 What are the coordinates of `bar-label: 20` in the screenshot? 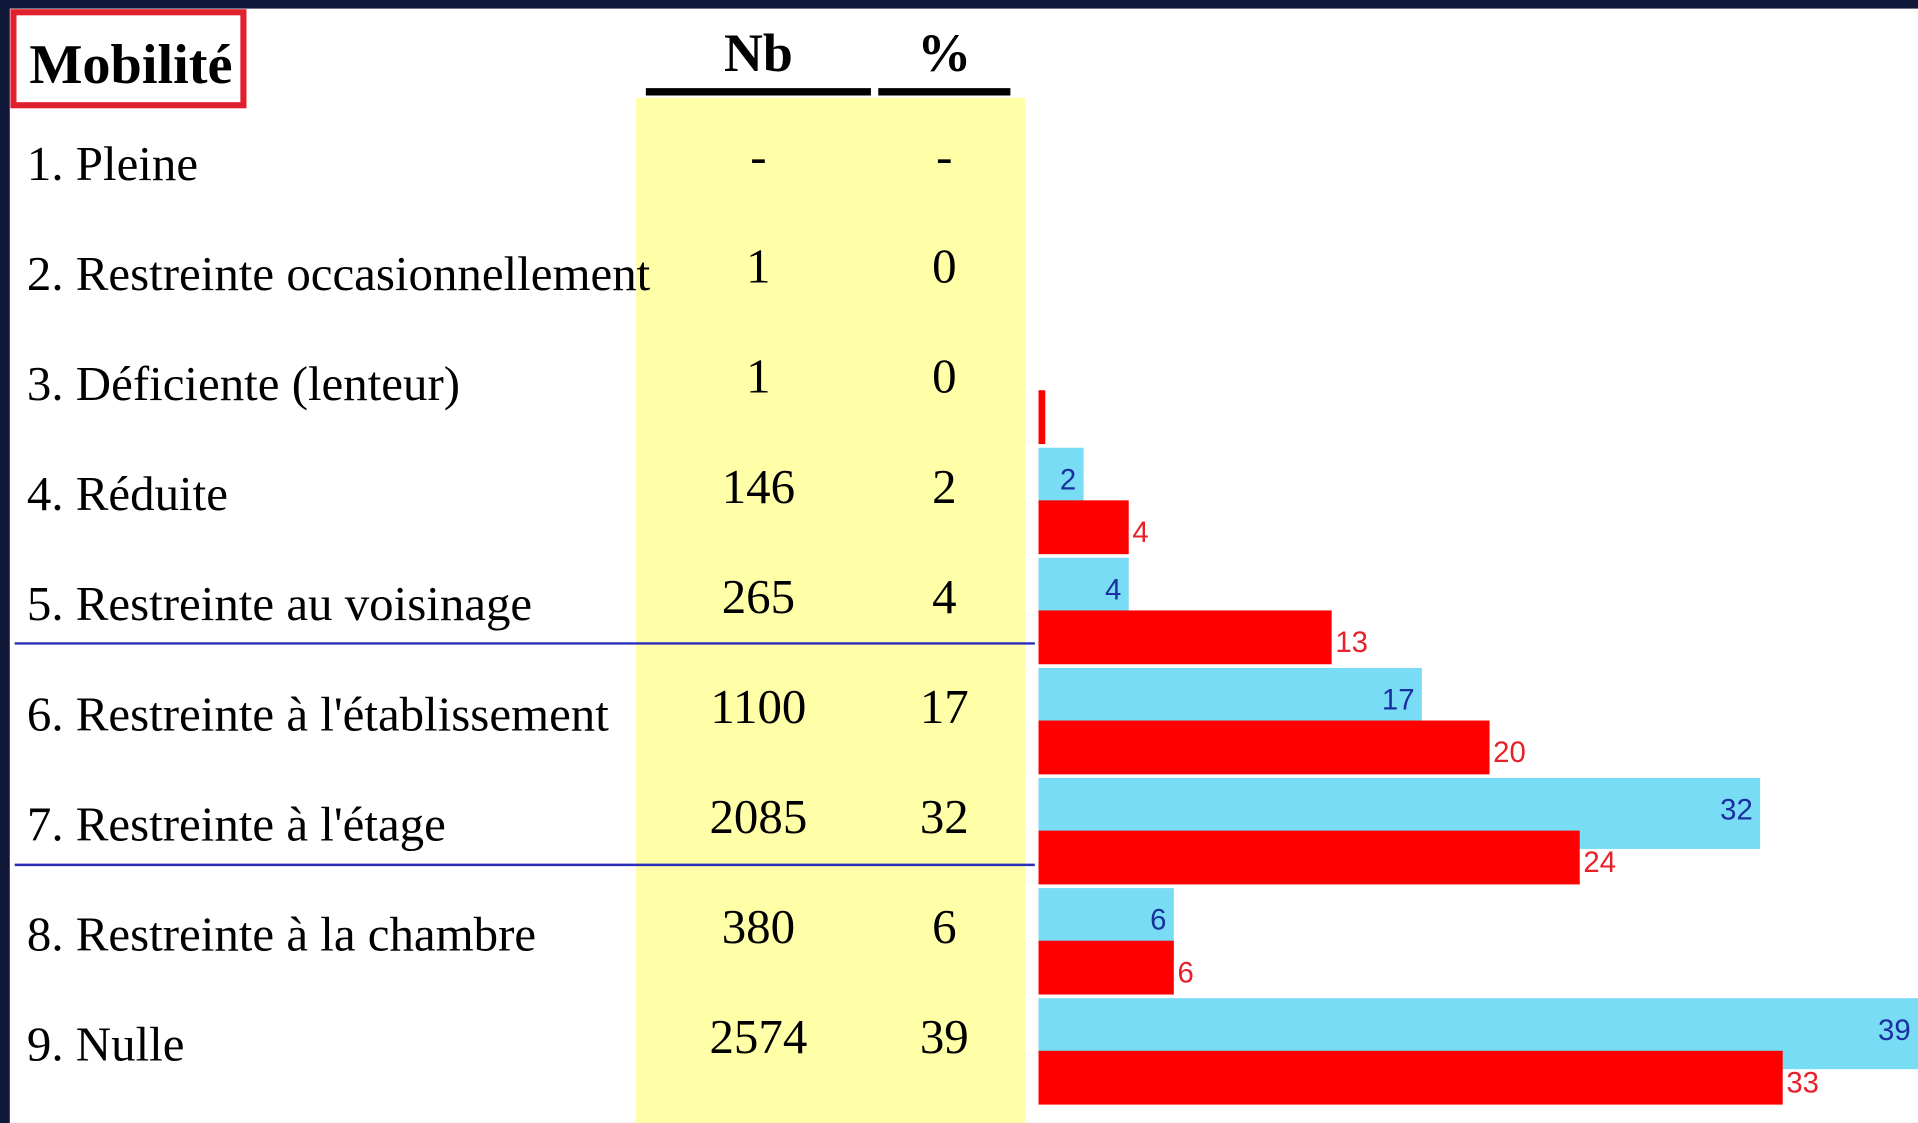 It's located at (1509, 752).